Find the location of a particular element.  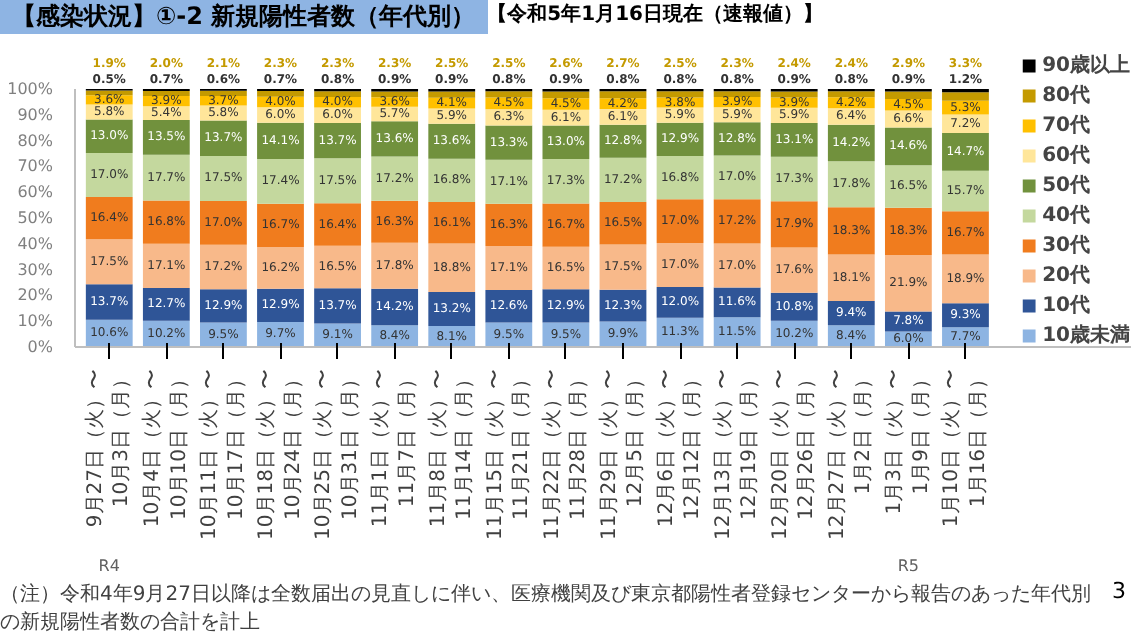

legend-label: 90歳以上 is located at coordinates (1086, 65).